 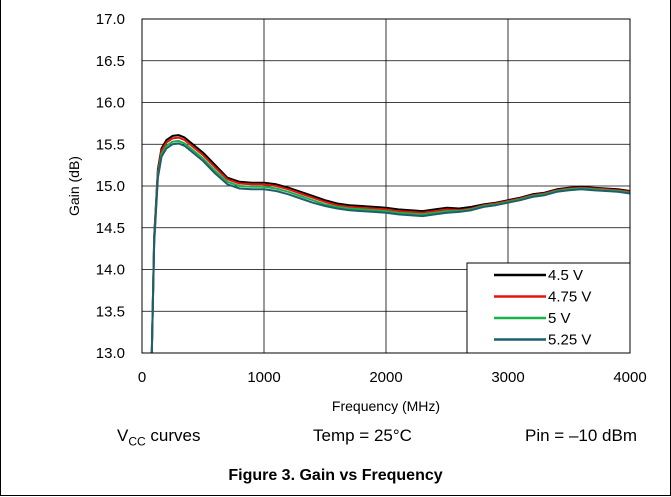 What do you see at coordinates (565, 275) in the screenshot?
I see `legend-label: 4.5 V` at bounding box center [565, 275].